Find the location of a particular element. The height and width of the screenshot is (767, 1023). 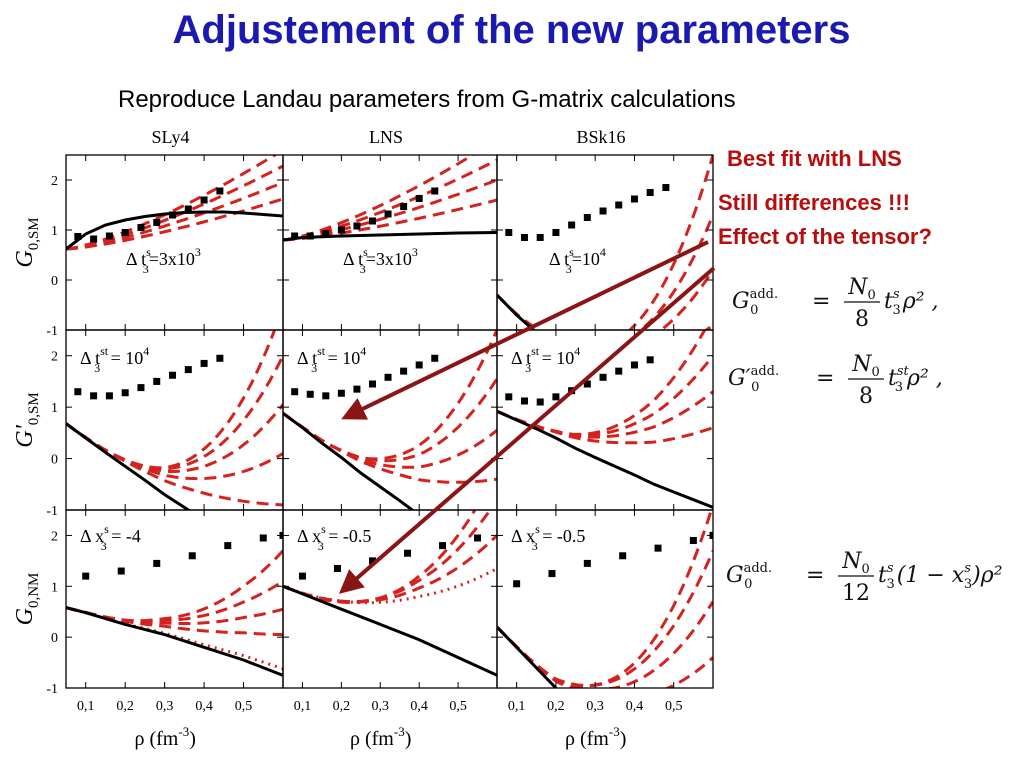

xlabel-rho: ρ is located at coordinates (355, 739).